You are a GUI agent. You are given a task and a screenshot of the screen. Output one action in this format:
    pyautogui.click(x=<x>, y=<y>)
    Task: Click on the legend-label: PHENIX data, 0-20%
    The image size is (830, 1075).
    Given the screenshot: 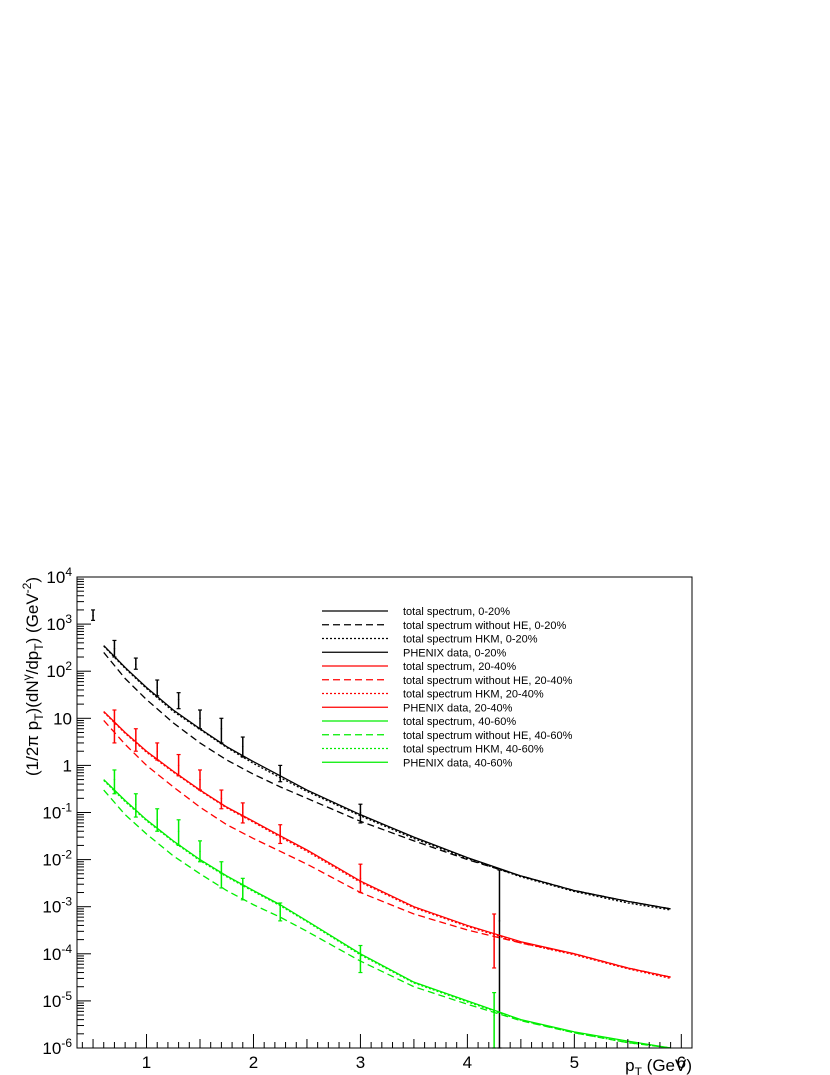 What is the action you would take?
    pyautogui.click(x=455, y=653)
    